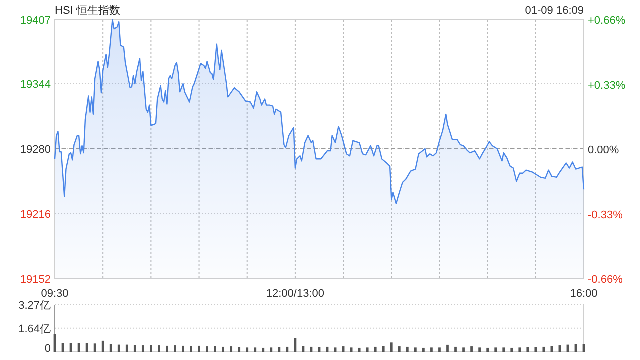 Image resolution: width=640 pixels, height=360 pixels. Describe the element at coordinates (604, 150) in the screenshot. I see `y2-tick-label: 0.00%` at that location.